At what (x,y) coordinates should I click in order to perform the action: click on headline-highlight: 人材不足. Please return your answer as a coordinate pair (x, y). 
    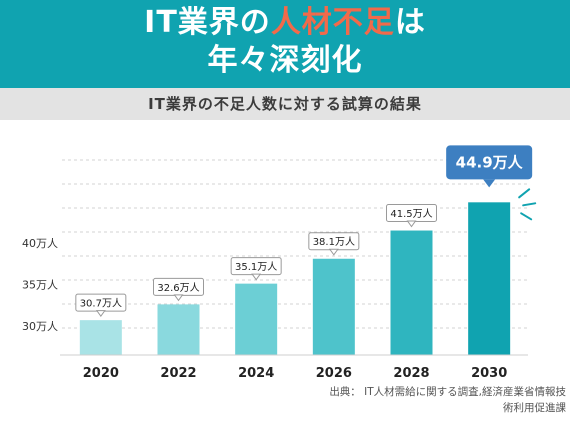
    Looking at the image, I should click on (332, 22).